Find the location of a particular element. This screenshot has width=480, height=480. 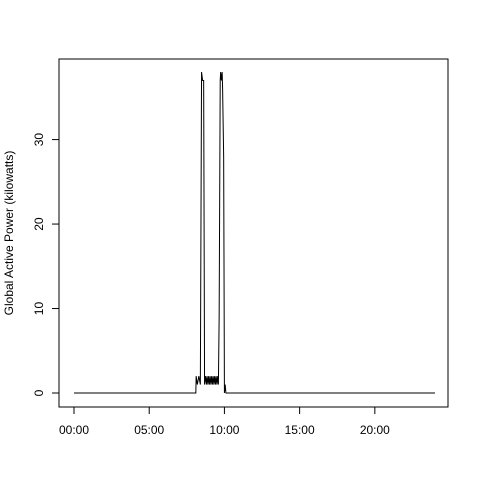

x-tick-label: 10:00 is located at coordinates (224, 430).